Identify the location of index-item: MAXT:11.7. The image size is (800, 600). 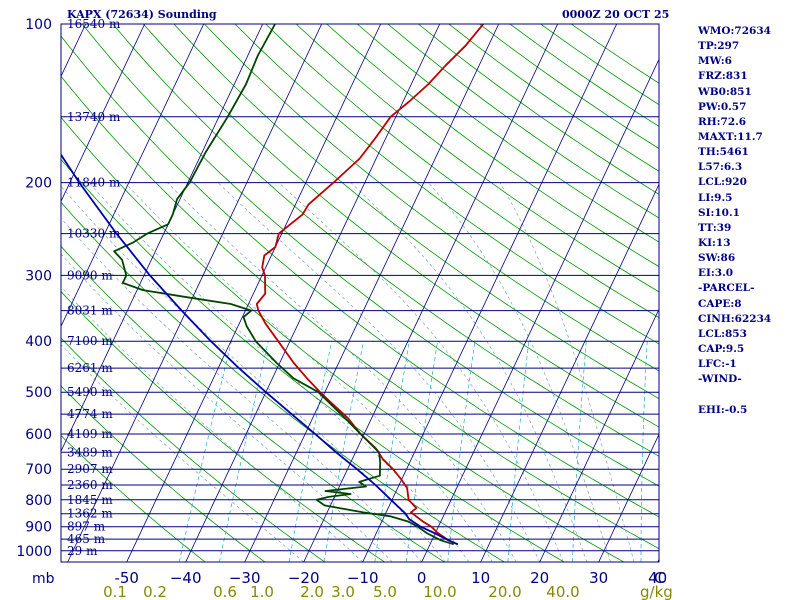
(730, 136).